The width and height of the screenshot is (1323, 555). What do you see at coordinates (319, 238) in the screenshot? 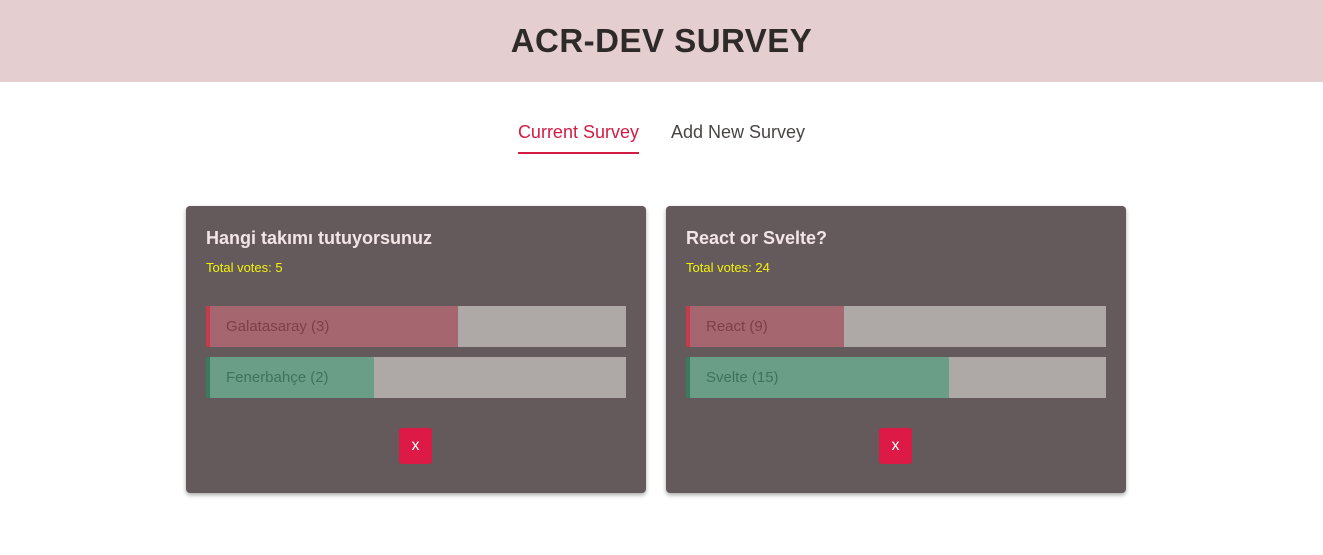
I see `survey-question: Hangi takımı tutuyorsunuz` at bounding box center [319, 238].